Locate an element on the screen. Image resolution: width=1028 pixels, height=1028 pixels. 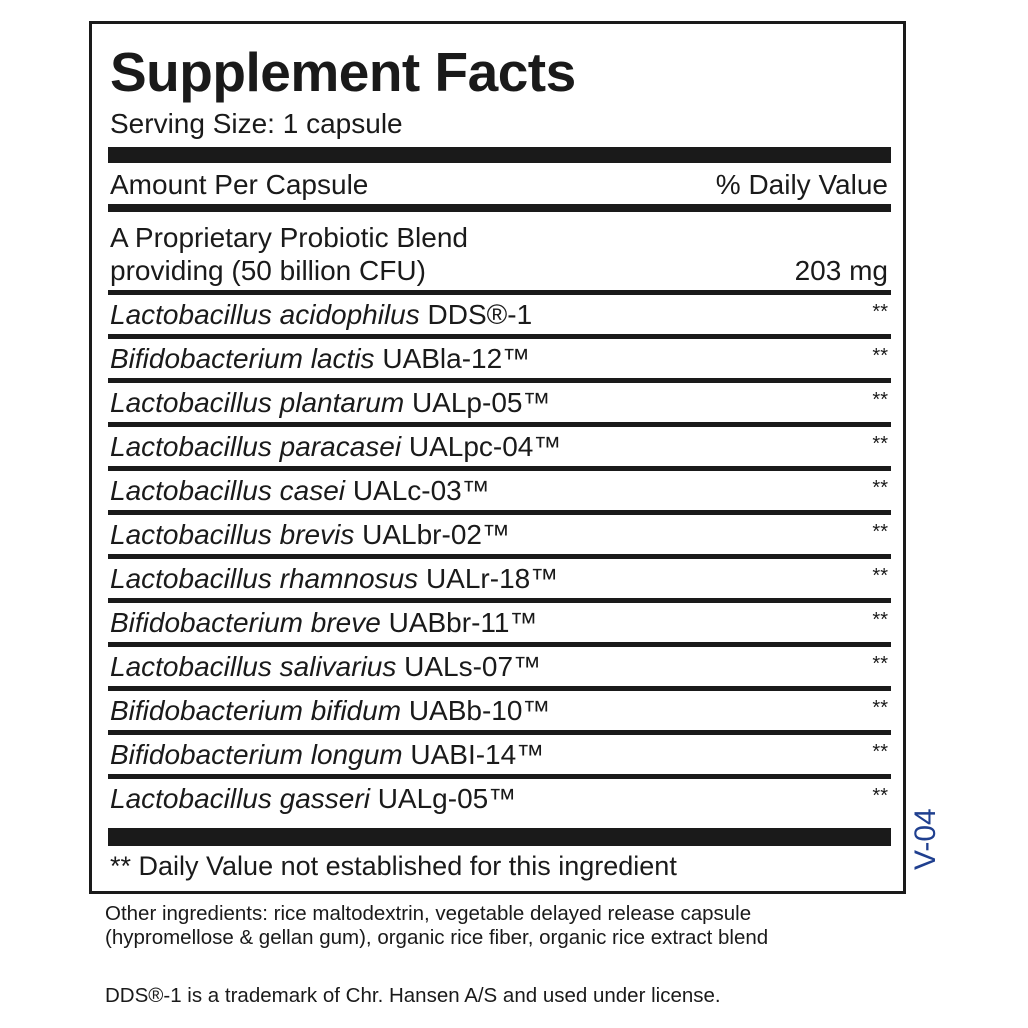
ingredient-name: Lactobacillus paracasei UALpc-04™ is located at coordinates (335, 447).